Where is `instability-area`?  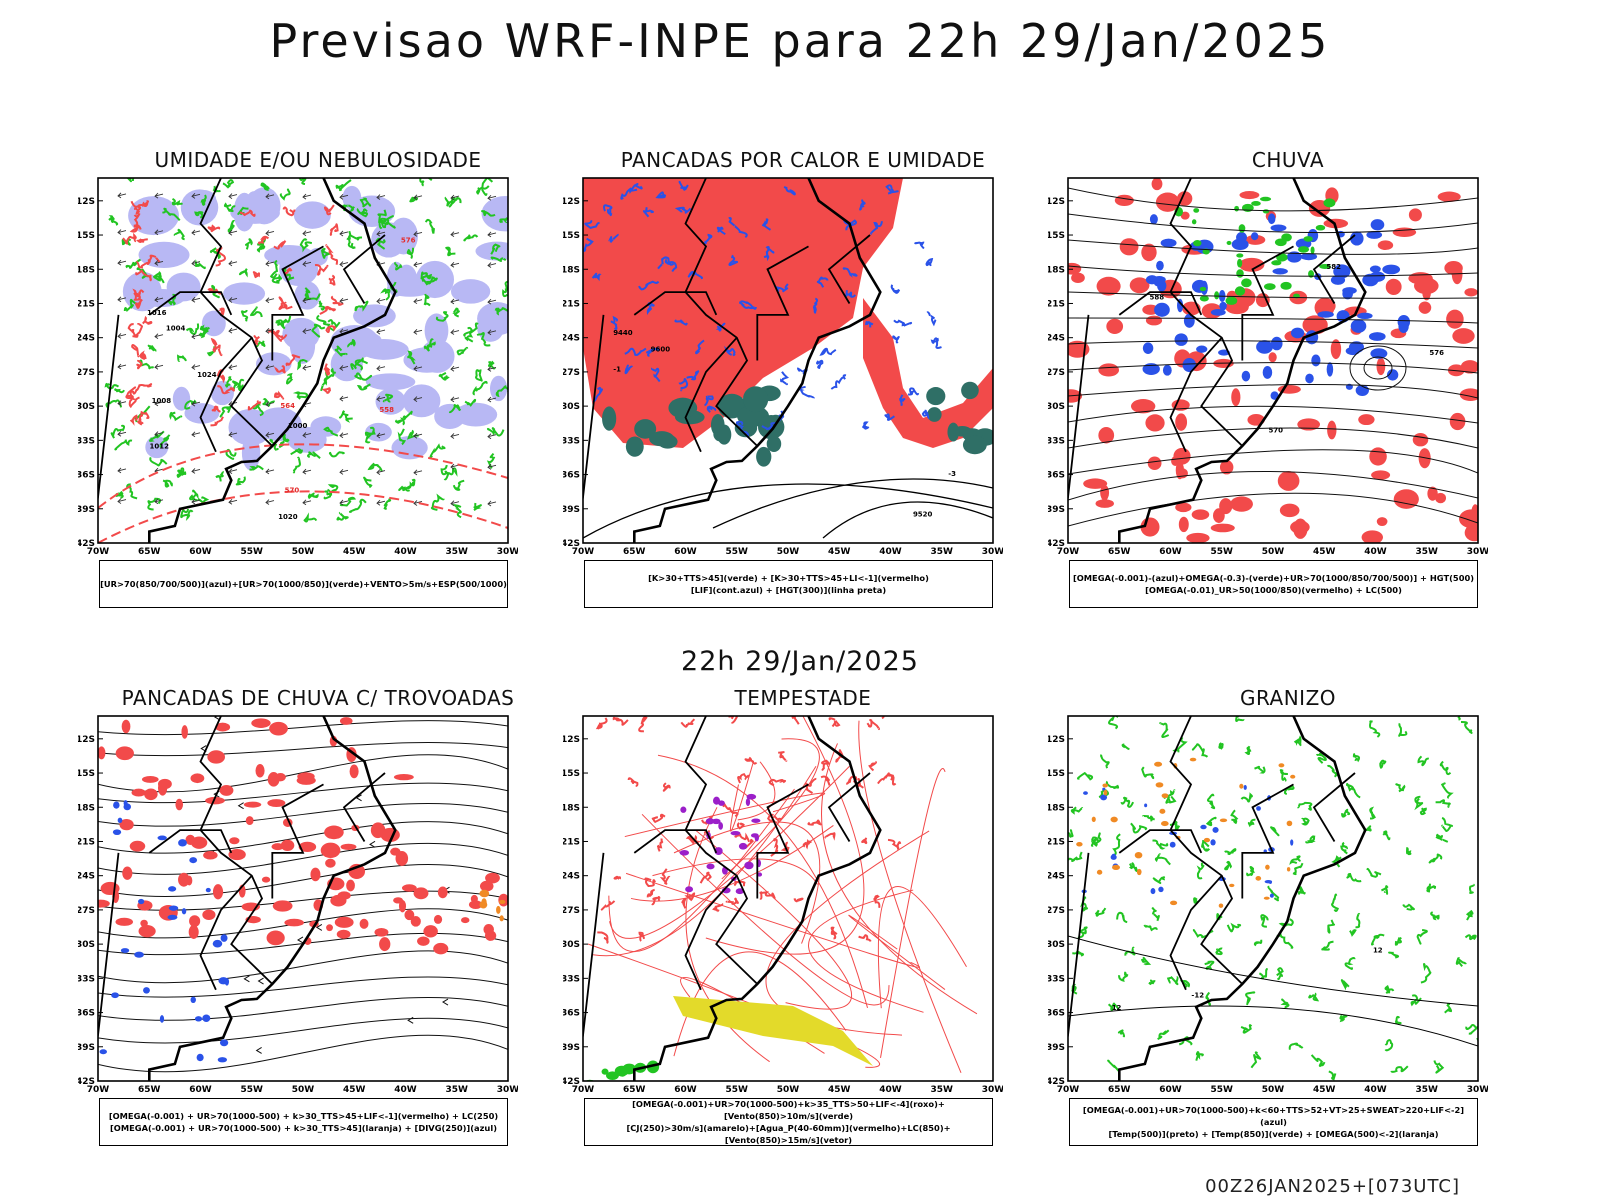
instability-area is located at coordinates (928, 373).